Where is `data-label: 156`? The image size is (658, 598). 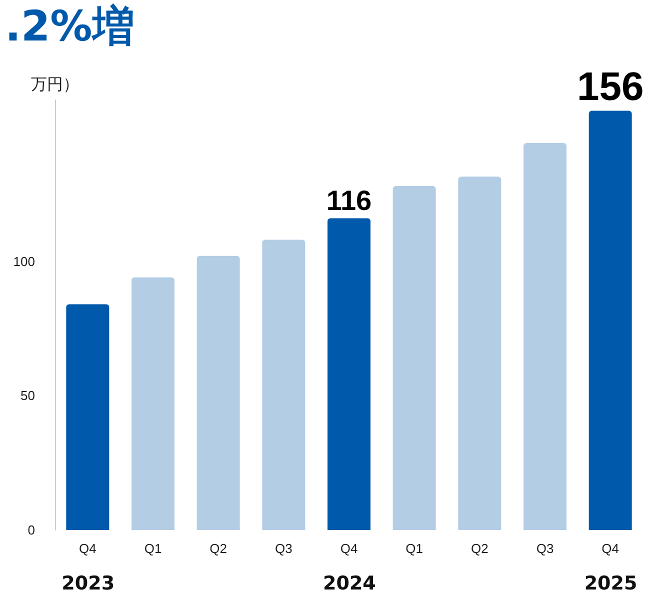 data-label: 156 is located at coordinates (610, 86).